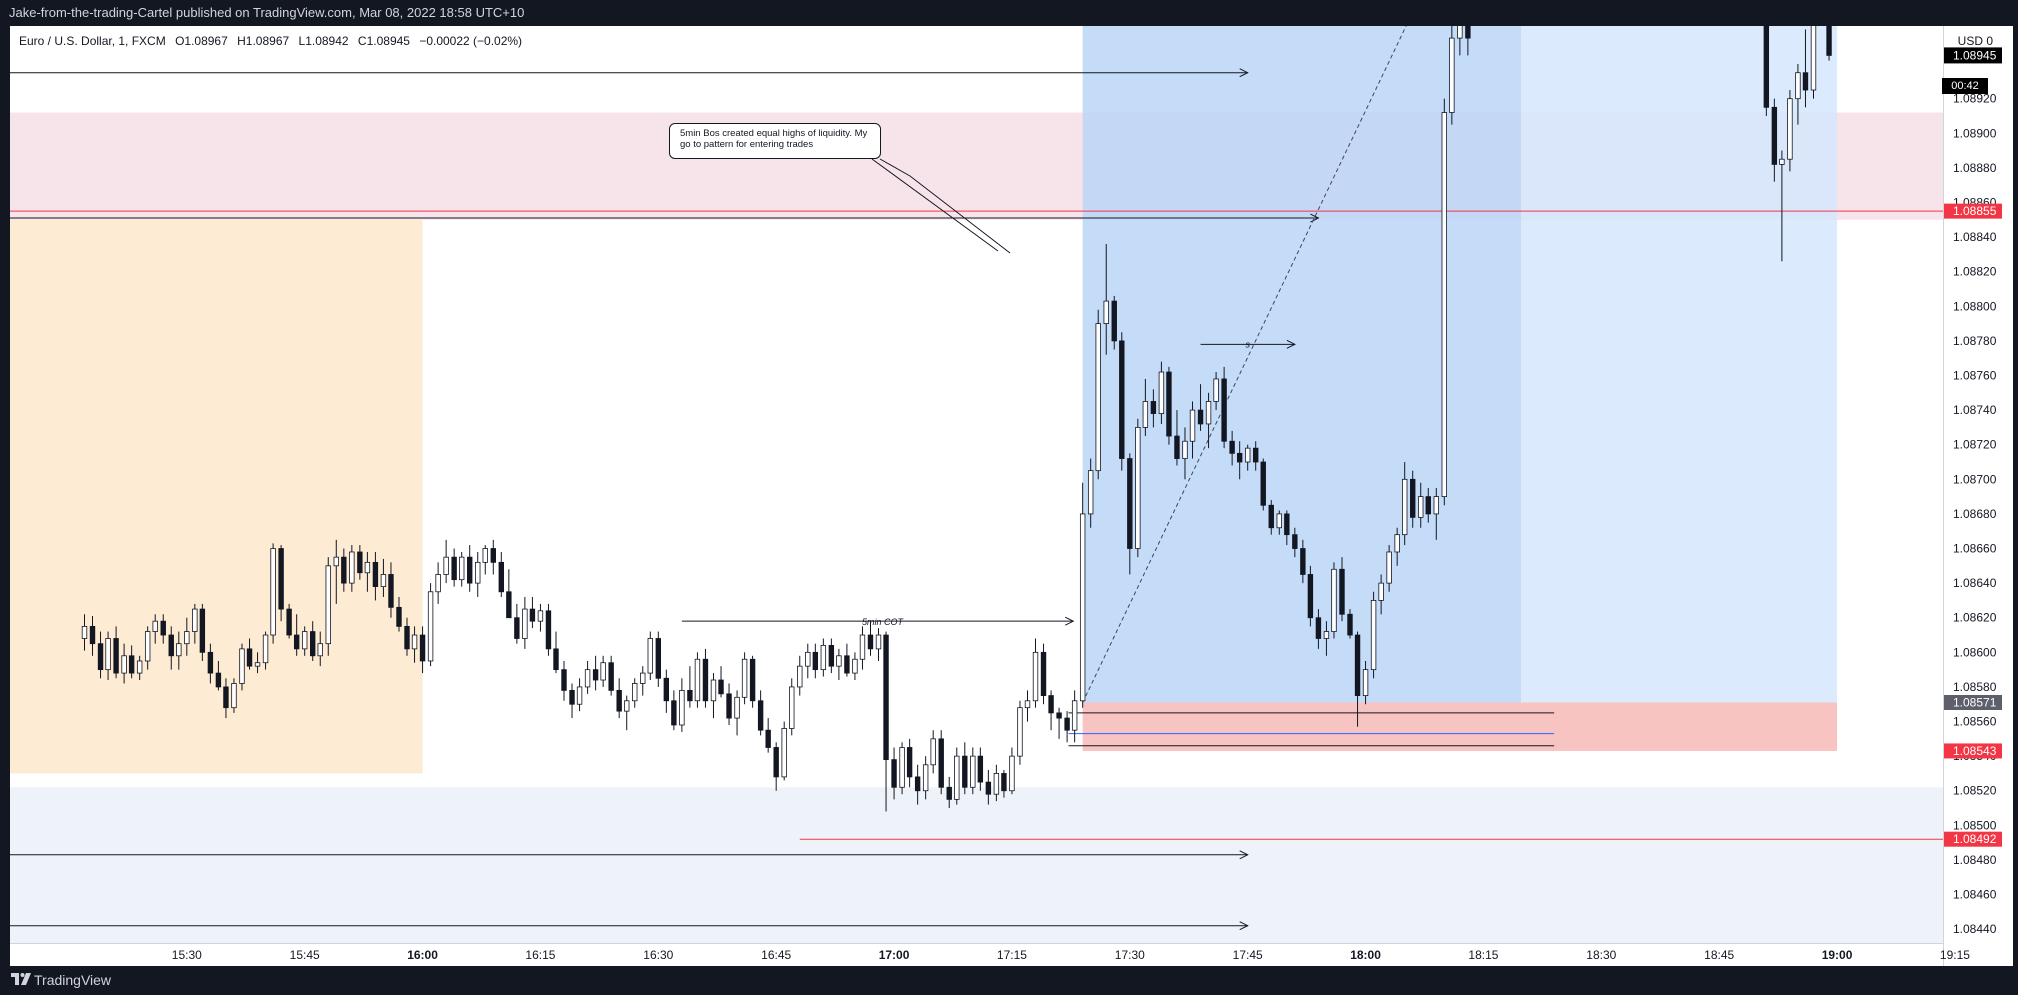 Image resolution: width=2018 pixels, height=995 pixels. I want to click on price-tick-label: 1.08440, so click(1975, 929).